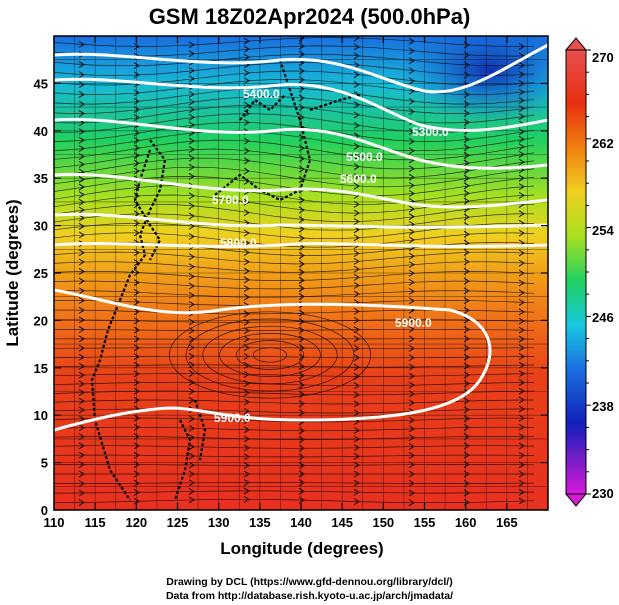 This screenshot has height=605, width=619. I want to click on contour-label: 5900.0, so click(232, 418).